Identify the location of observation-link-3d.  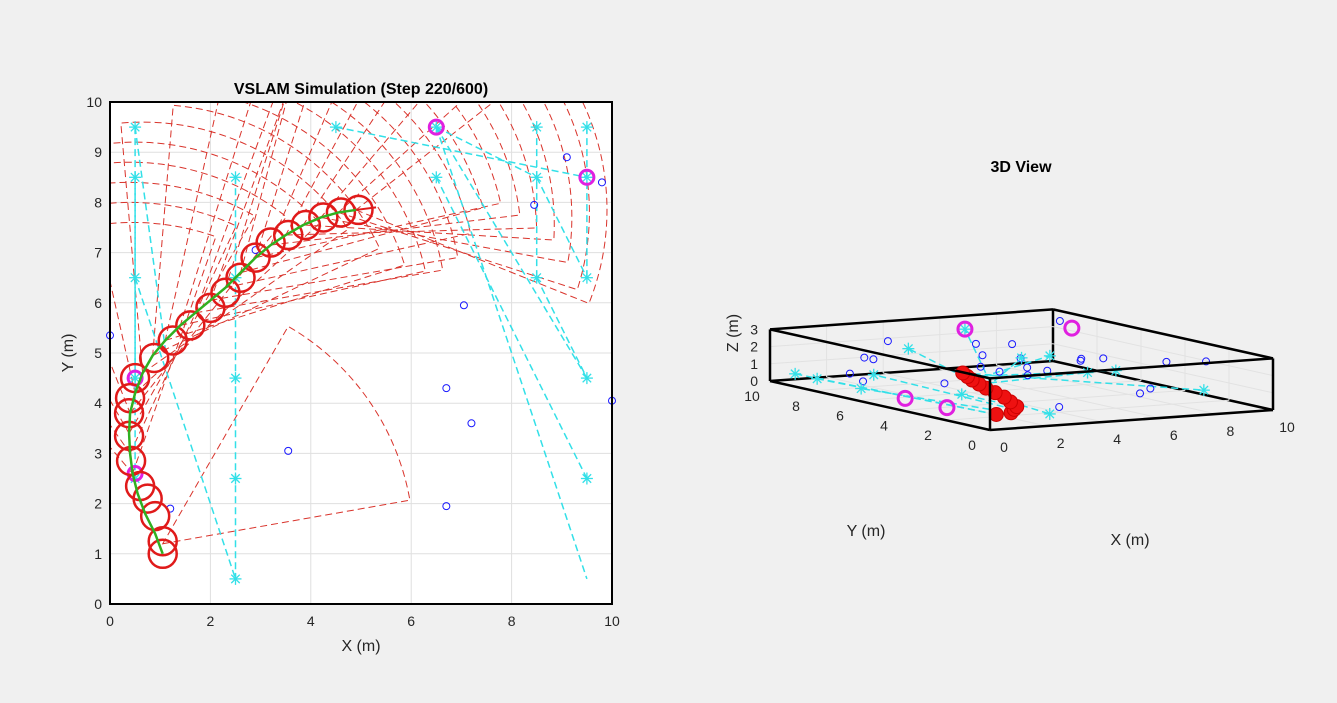
(1004, 373).